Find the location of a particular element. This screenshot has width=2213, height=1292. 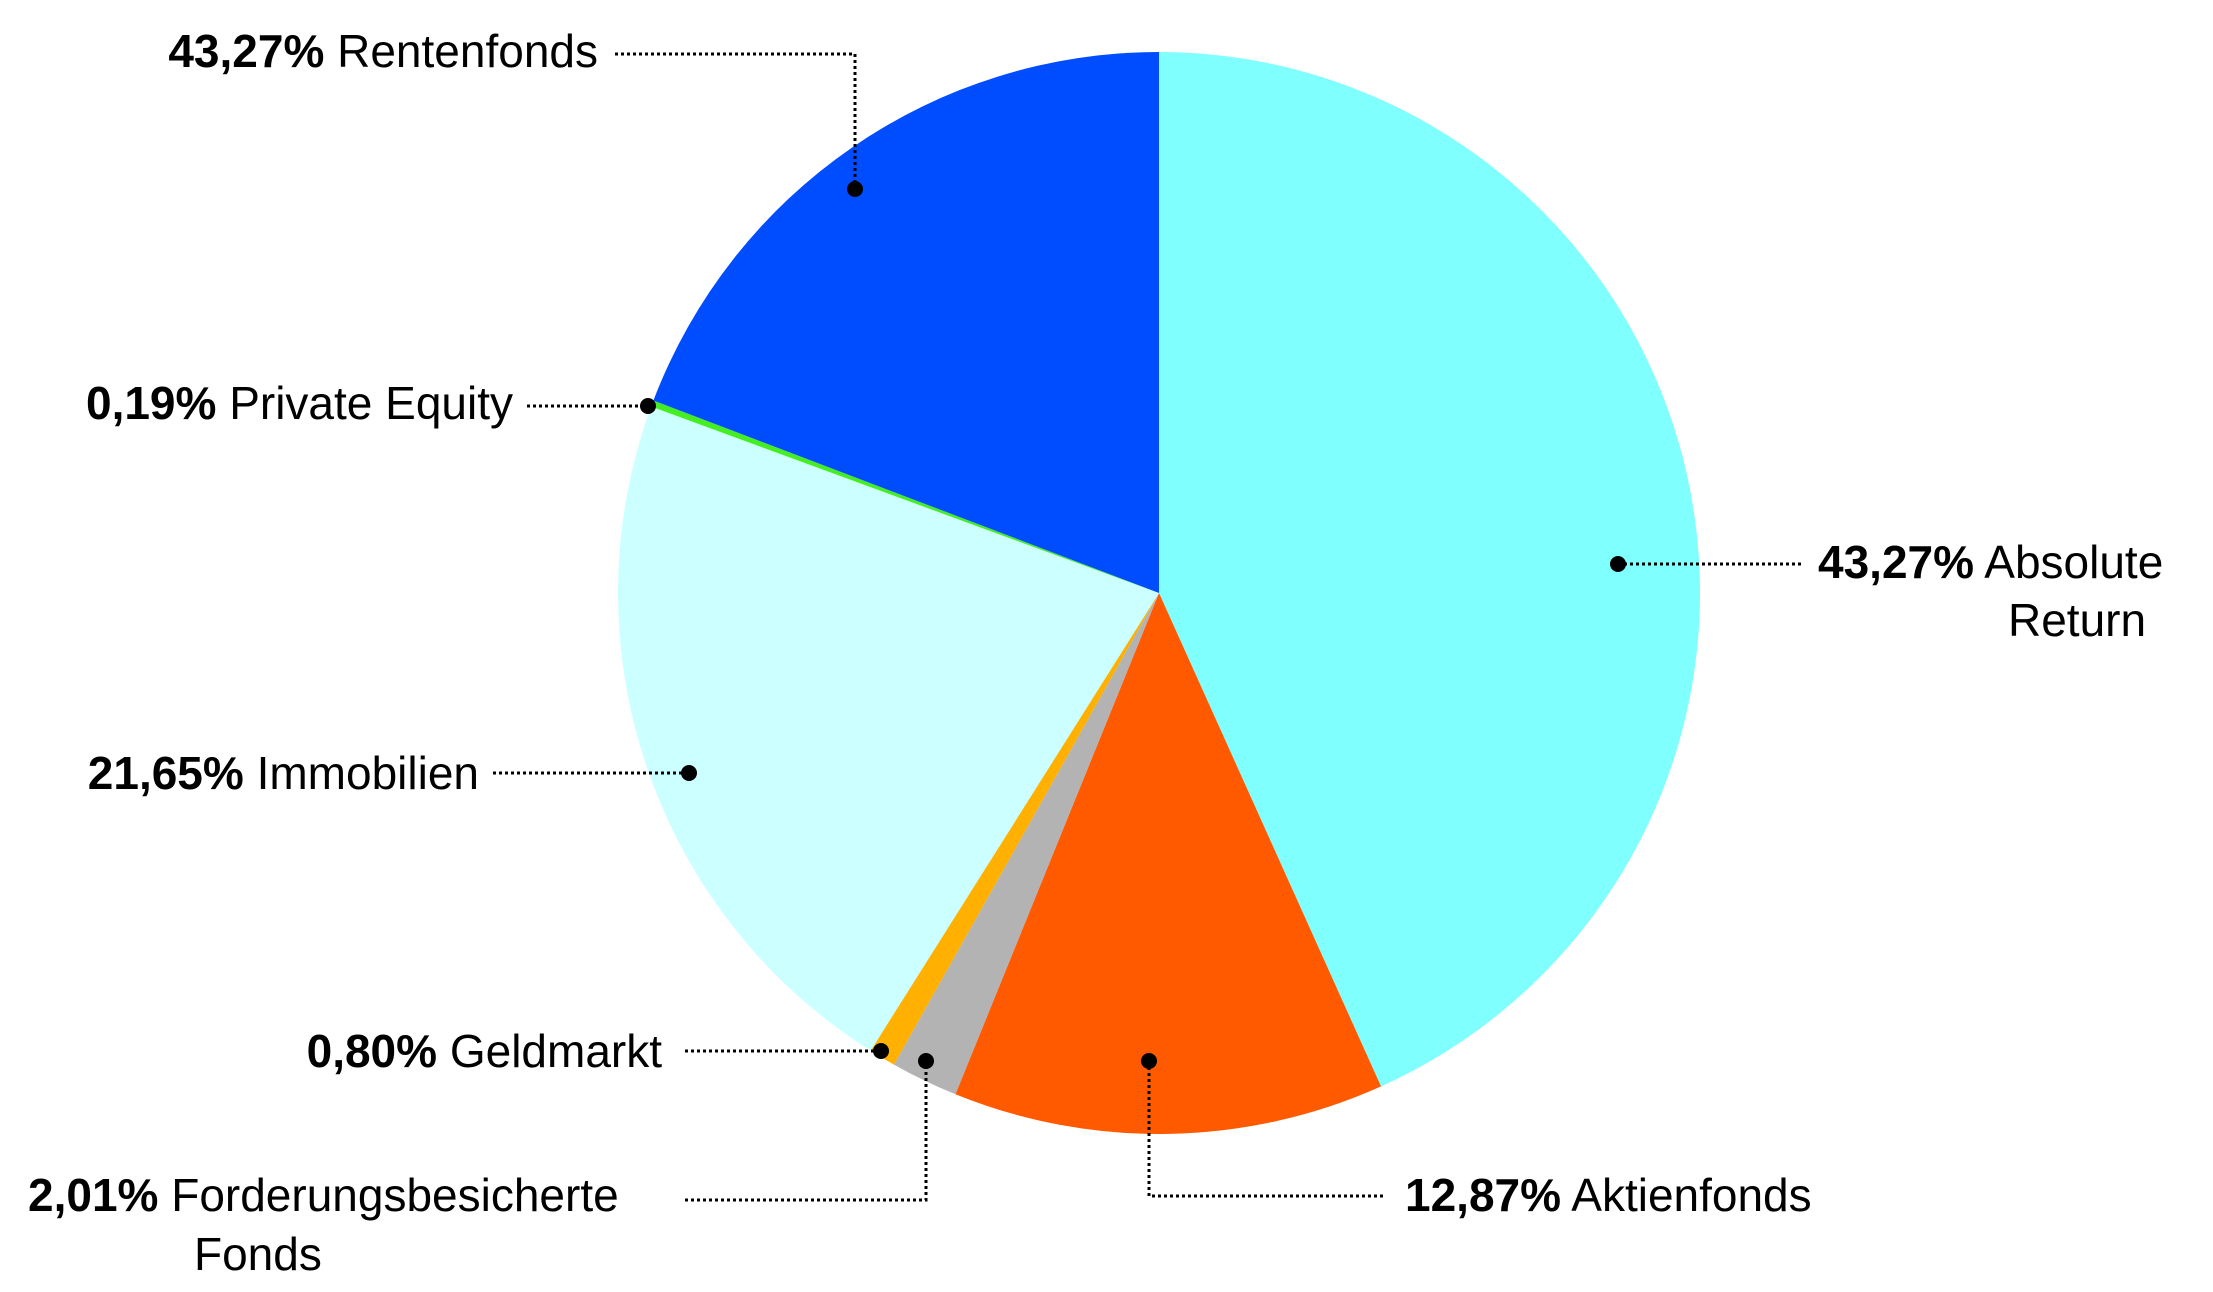

slice-geldmarkt is located at coordinates (1014, 829).